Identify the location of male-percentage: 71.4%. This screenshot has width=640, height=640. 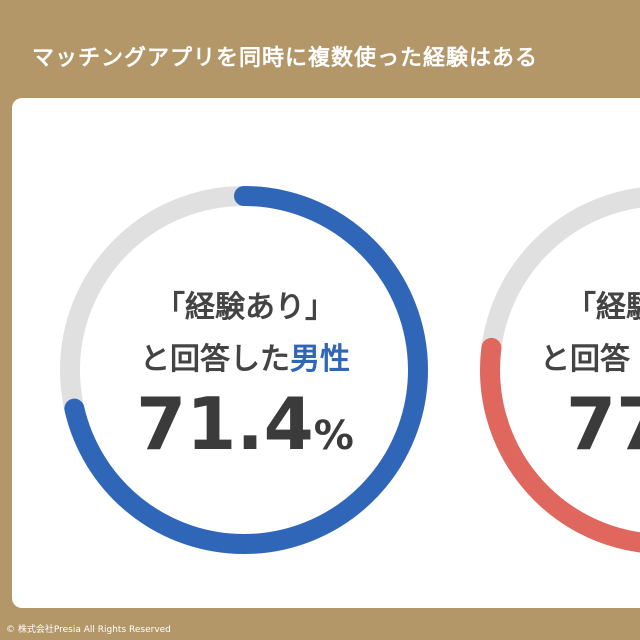
(245, 424).